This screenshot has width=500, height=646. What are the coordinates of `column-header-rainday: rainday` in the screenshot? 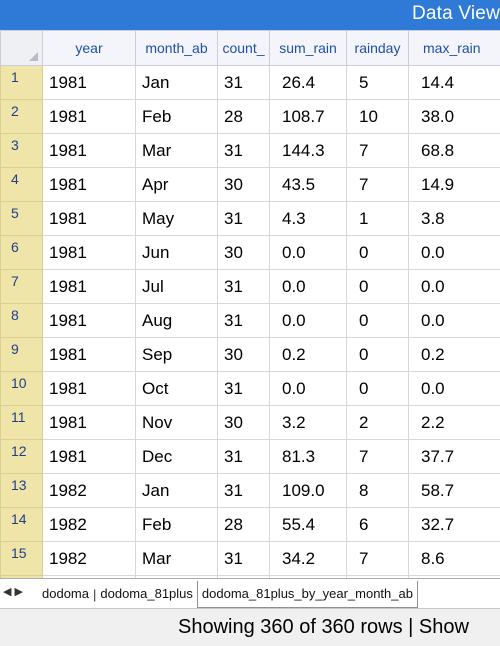 It's located at (378, 48).